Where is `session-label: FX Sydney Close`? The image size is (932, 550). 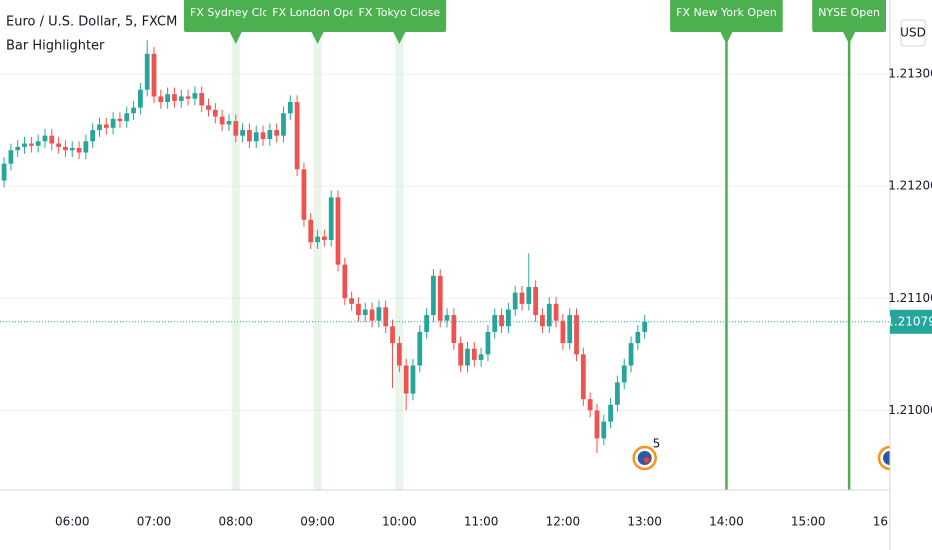
session-label: FX Sydney Close is located at coordinates (236, 12).